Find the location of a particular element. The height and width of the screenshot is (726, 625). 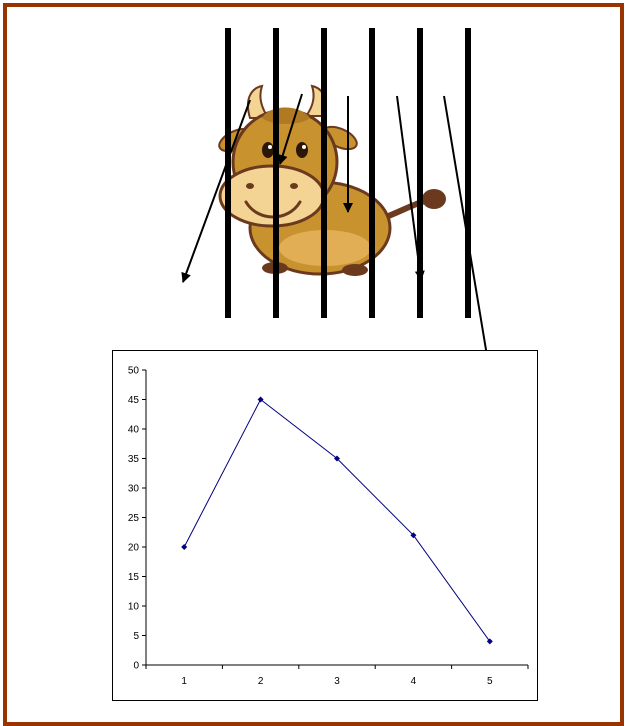

y-axis-ticks: 0 5 10 15 20 25 30 35 40 45 50 is located at coordinates (137, 519).